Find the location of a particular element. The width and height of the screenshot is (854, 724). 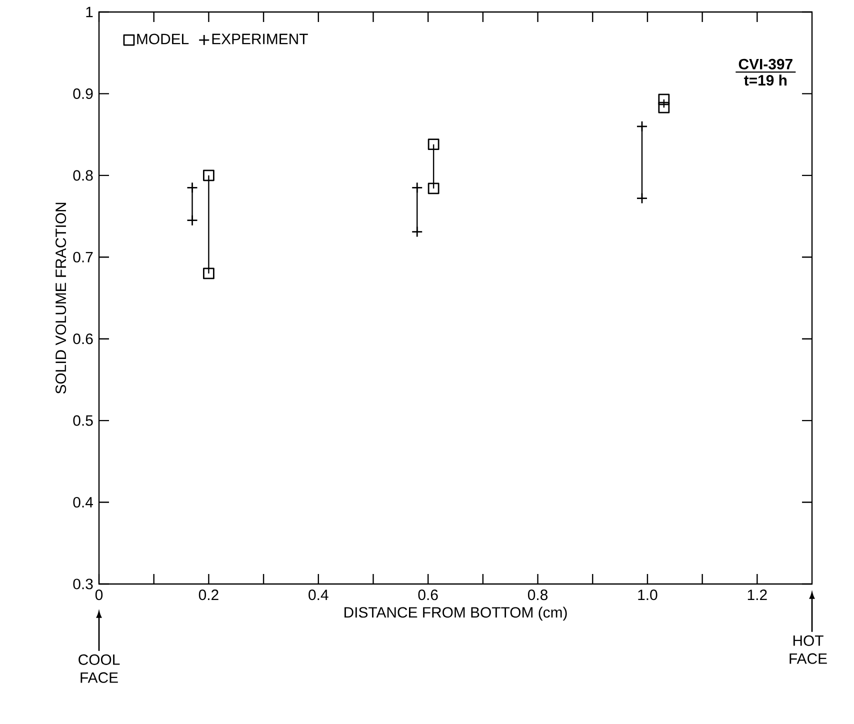

y-tick-label: 0.8 is located at coordinates (83, 175).